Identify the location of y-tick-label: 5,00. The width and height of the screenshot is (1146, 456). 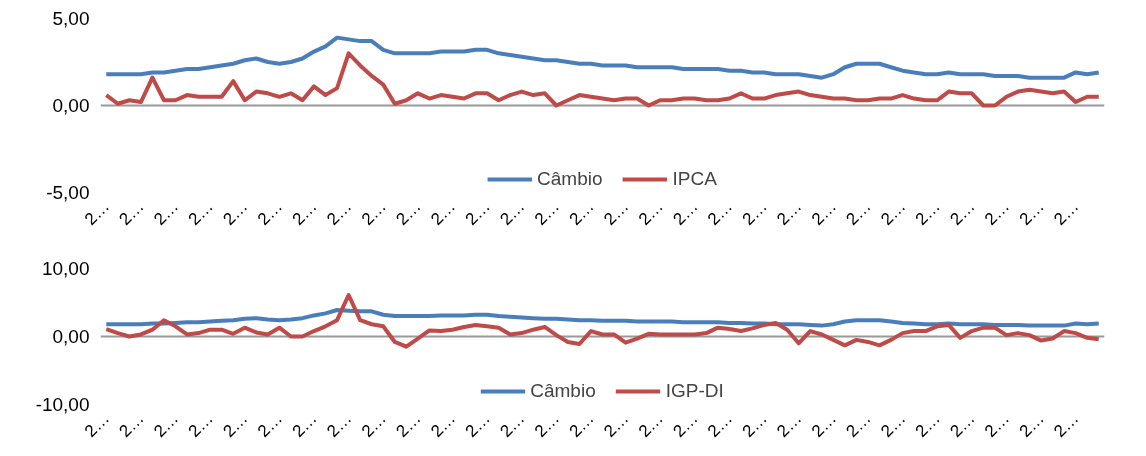
(71, 18).